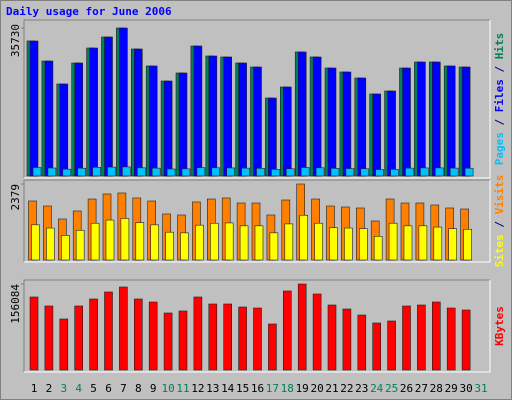 This screenshot has height=400, width=512. I want to click on x-tick-label: 11, so click(182, 388).